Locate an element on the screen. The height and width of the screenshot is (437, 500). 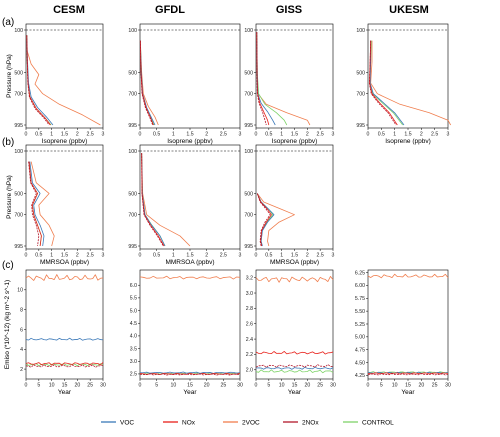
y-tick-label: 2.0 is located at coordinates (249, 371).